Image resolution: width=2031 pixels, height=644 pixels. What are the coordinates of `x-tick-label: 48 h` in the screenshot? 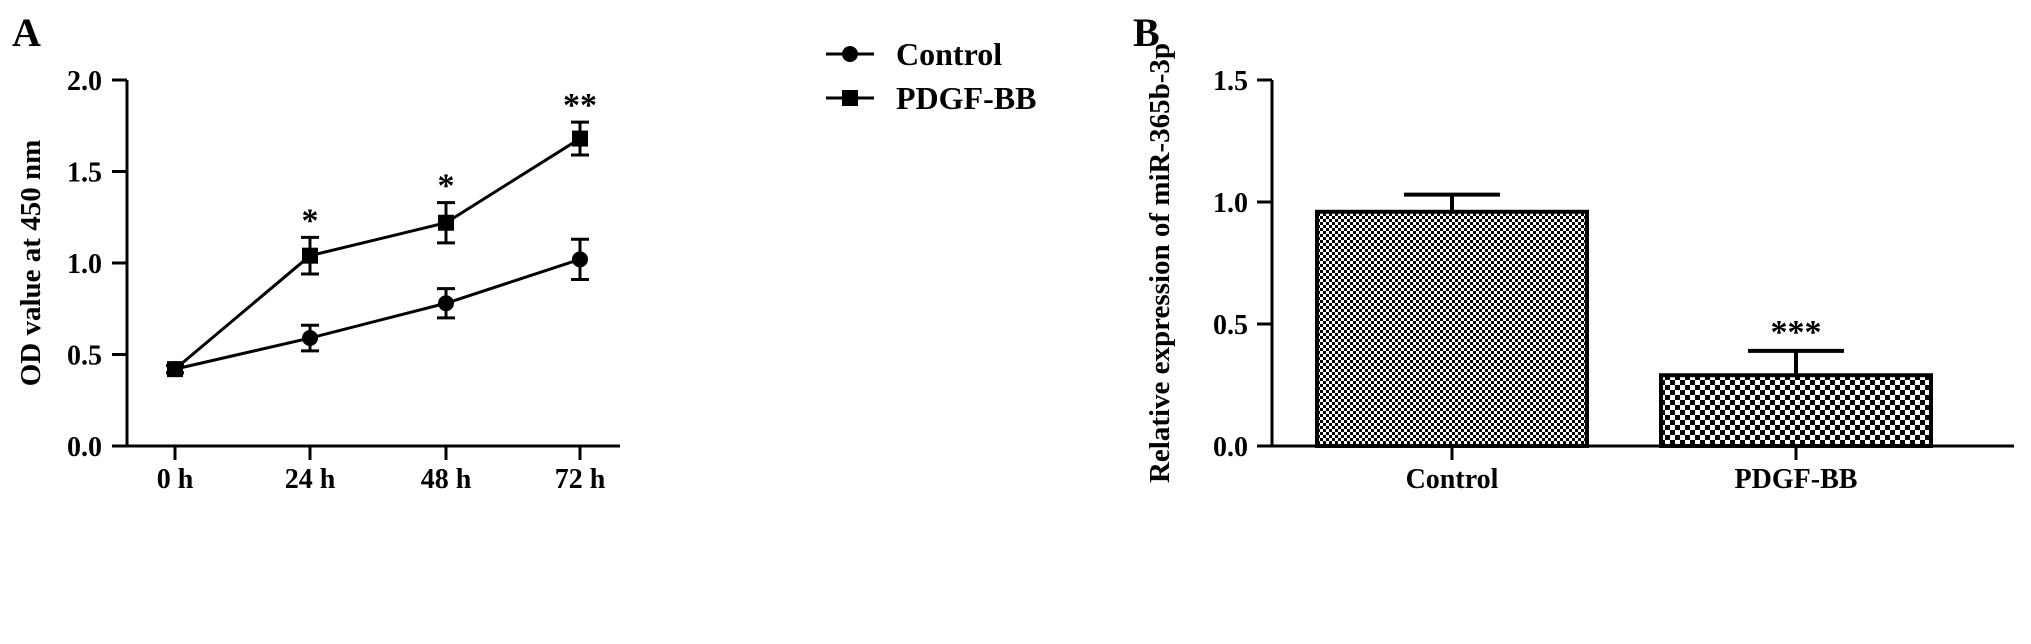 It's located at (446, 479).